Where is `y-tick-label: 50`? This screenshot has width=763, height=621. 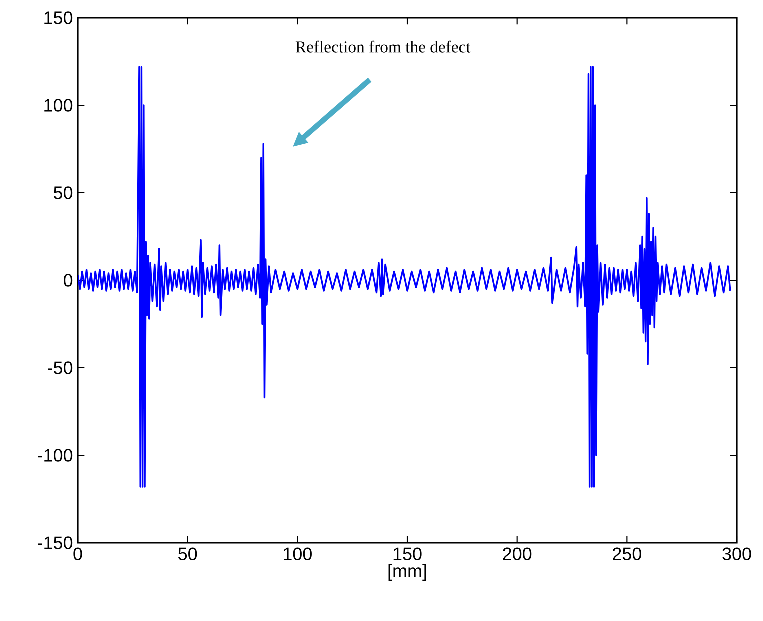 y-tick-label: 50 is located at coordinates (63, 193).